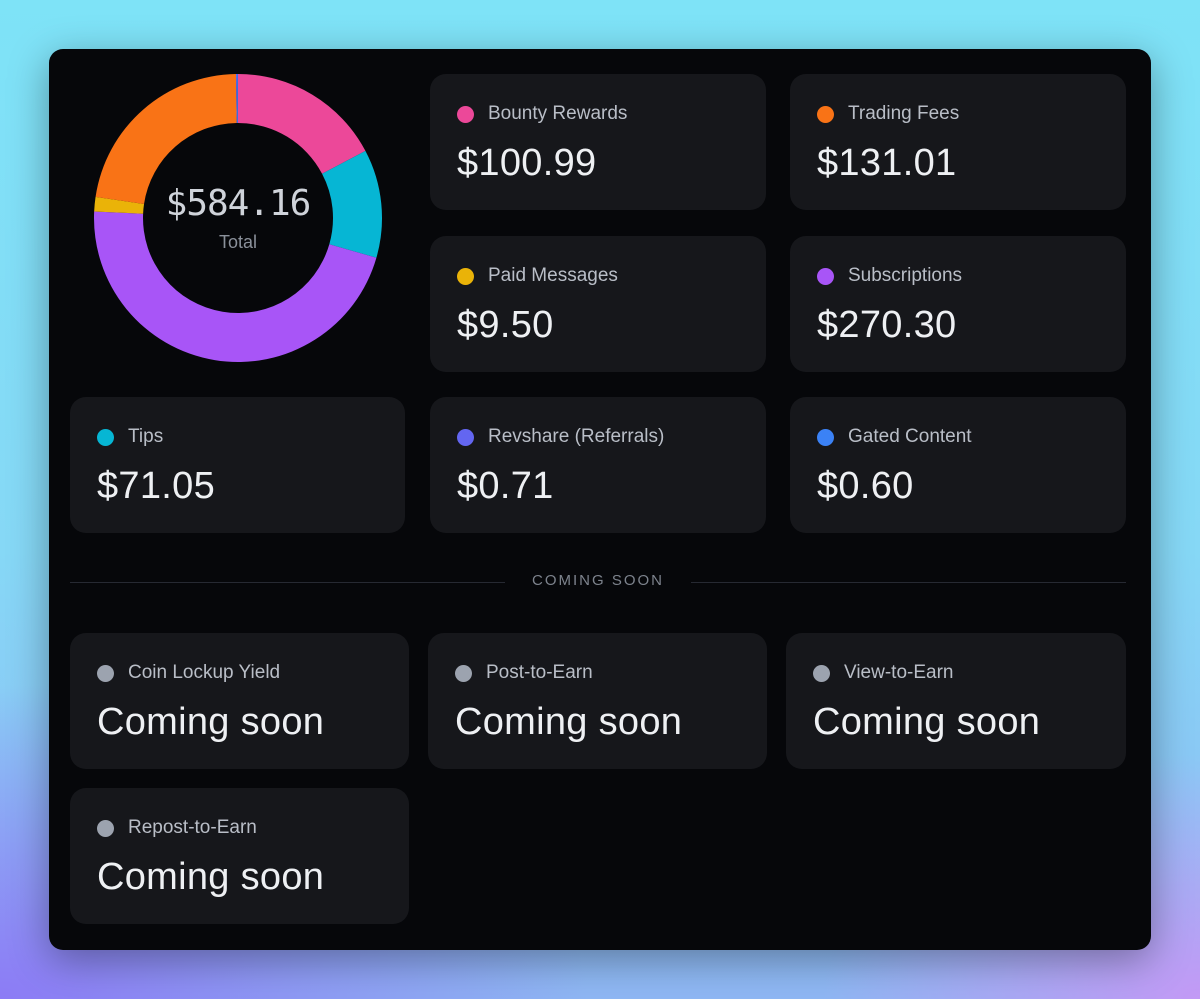 The height and width of the screenshot is (999, 1200). I want to click on card-trading-fees: Trading Fees $131.01, so click(958, 142).